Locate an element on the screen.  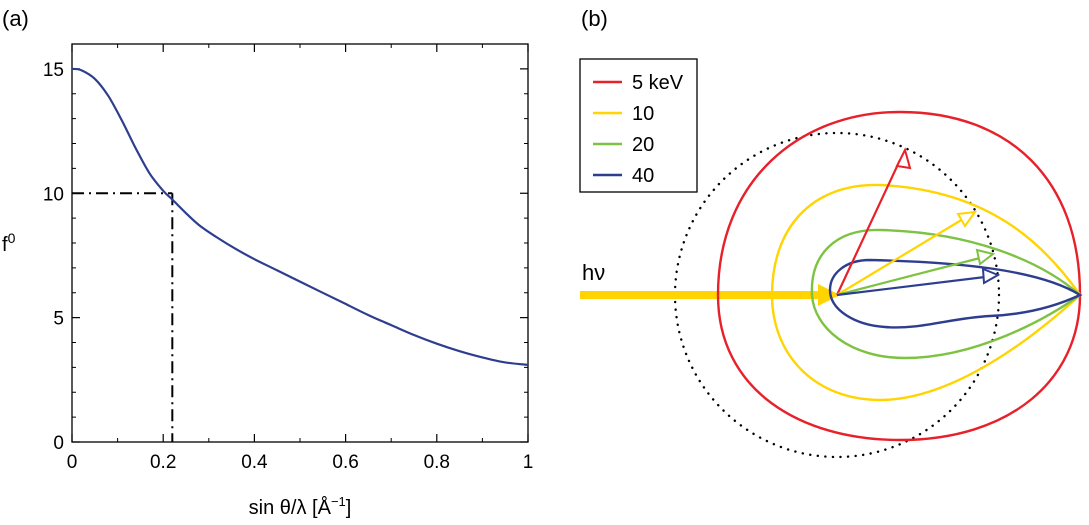
plot-a-ylabel: f0 is located at coordinates (9, 243).